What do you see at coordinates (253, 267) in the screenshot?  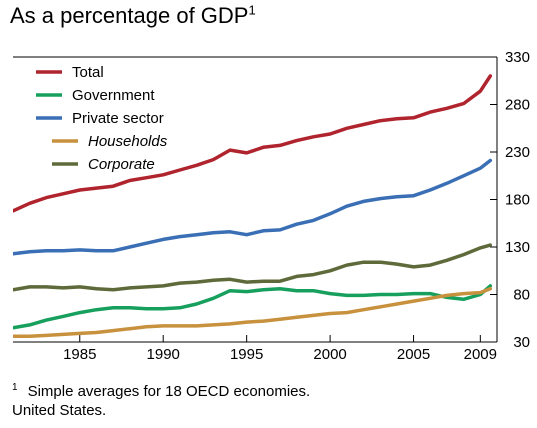 I see `series-line-corporate` at bounding box center [253, 267].